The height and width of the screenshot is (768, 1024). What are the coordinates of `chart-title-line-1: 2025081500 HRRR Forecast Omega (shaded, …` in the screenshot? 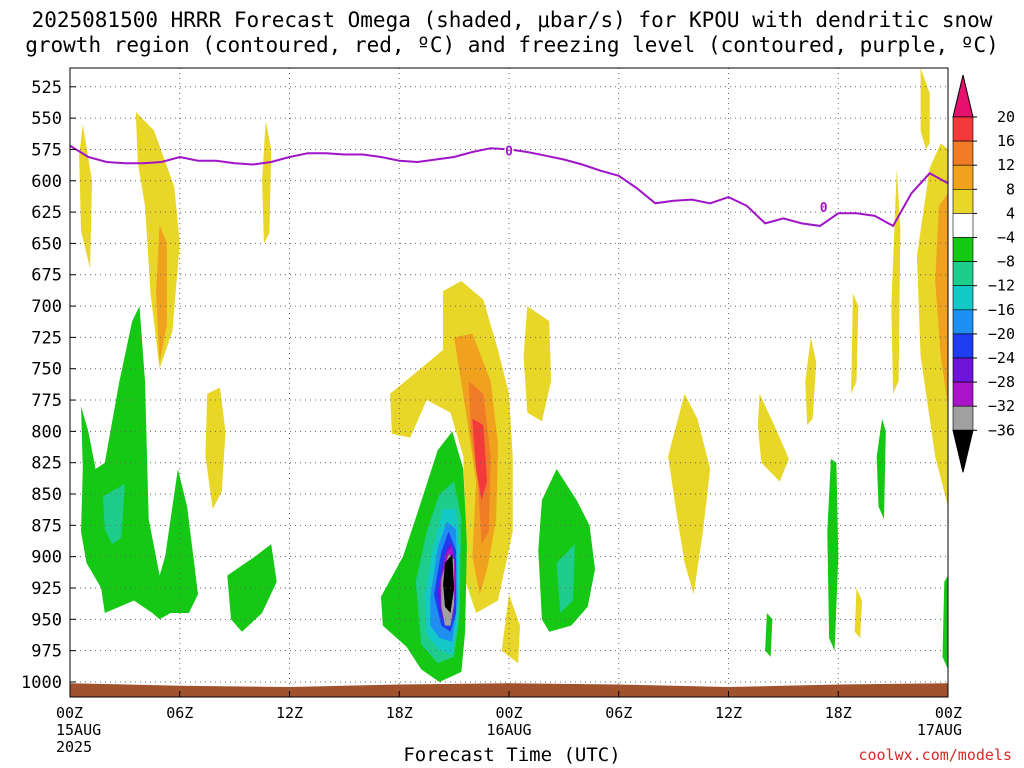 It's located at (512, 20).